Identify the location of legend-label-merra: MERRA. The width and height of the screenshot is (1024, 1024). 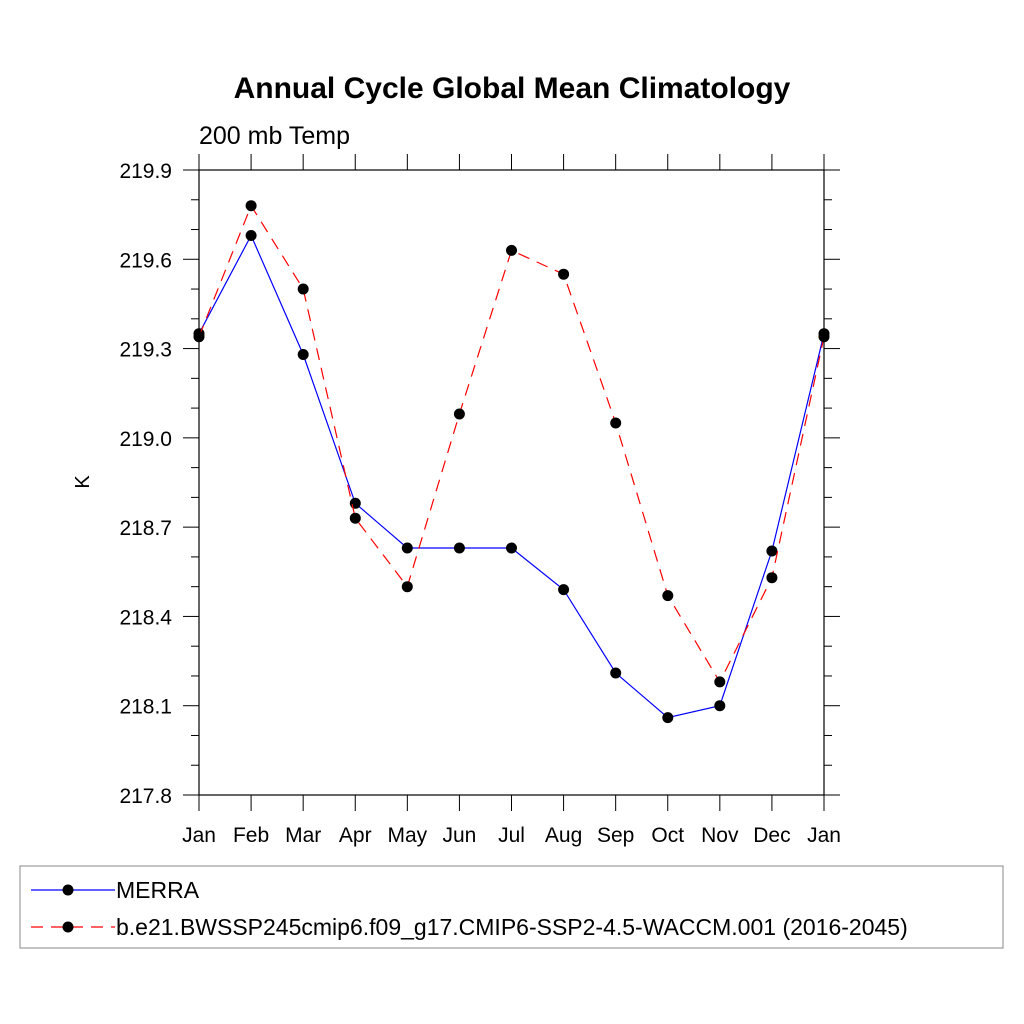
(158, 890).